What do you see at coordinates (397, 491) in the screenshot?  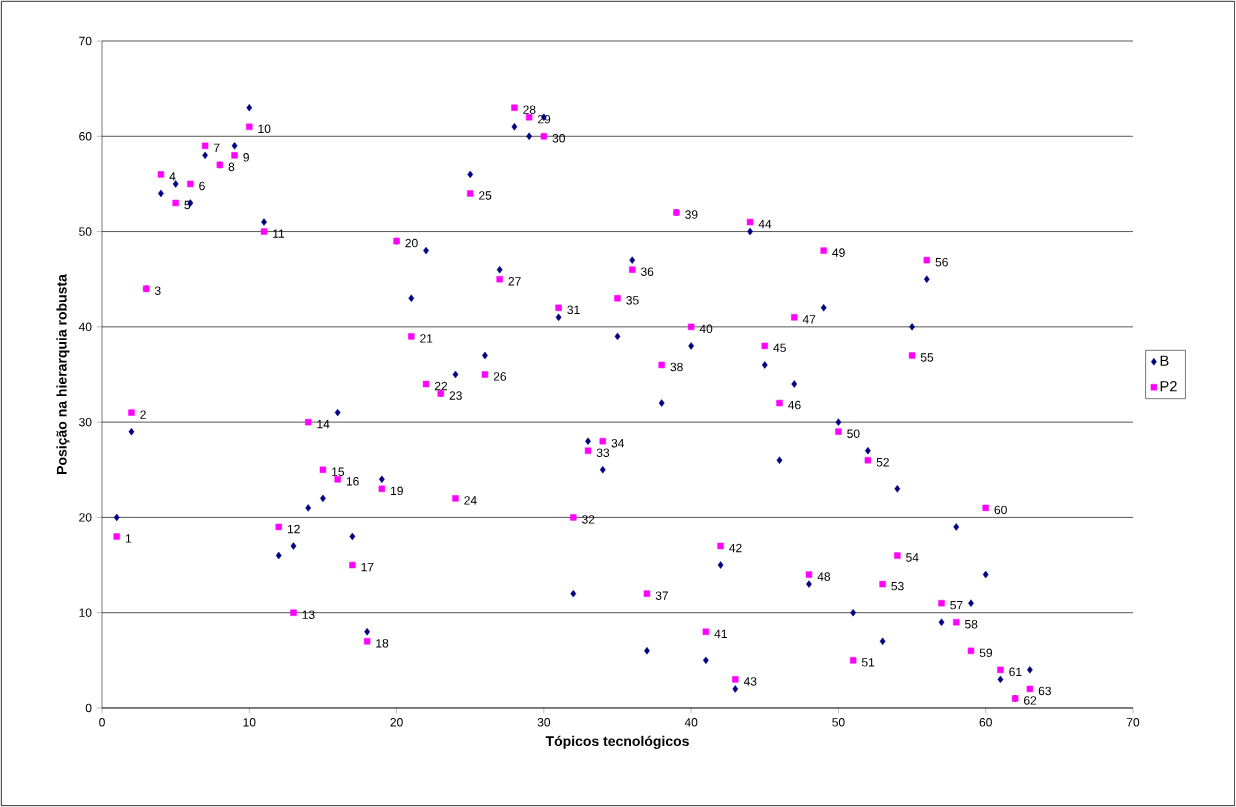 I see `annotation: 19` at bounding box center [397, 491].